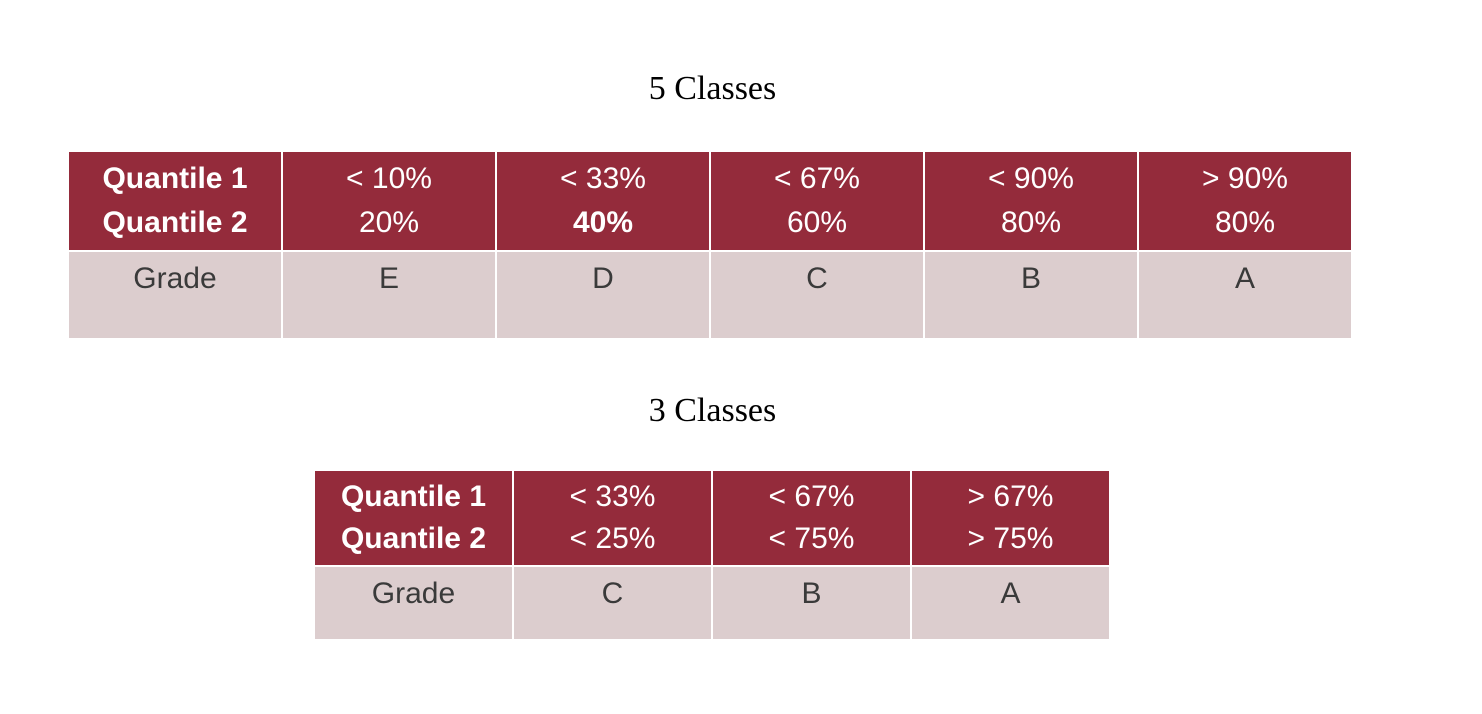  I want to click on grade-row: Grade C B A, so click(712, 603).